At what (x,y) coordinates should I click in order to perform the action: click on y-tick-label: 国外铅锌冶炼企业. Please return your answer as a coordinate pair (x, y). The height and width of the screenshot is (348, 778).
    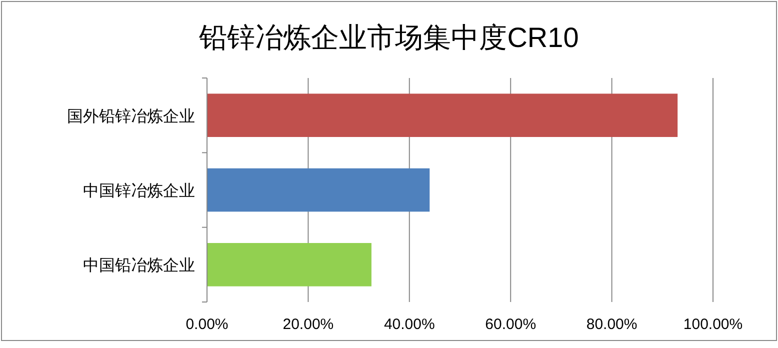
    Looking at the image, I should click on (131, 116).